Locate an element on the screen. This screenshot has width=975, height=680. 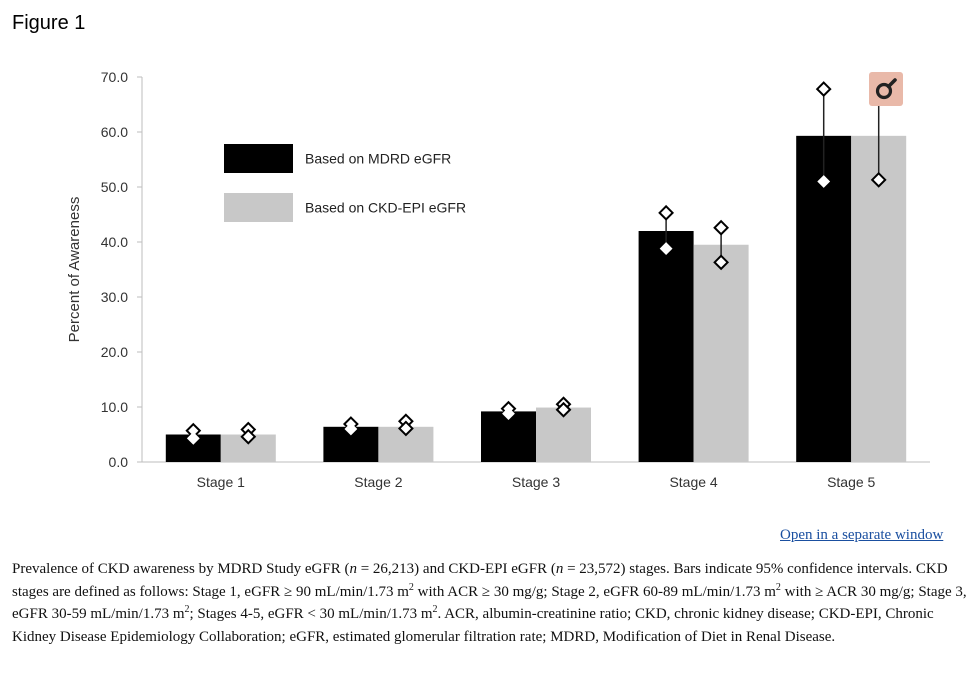
magnify-icon is located at coordinates (886, 89).